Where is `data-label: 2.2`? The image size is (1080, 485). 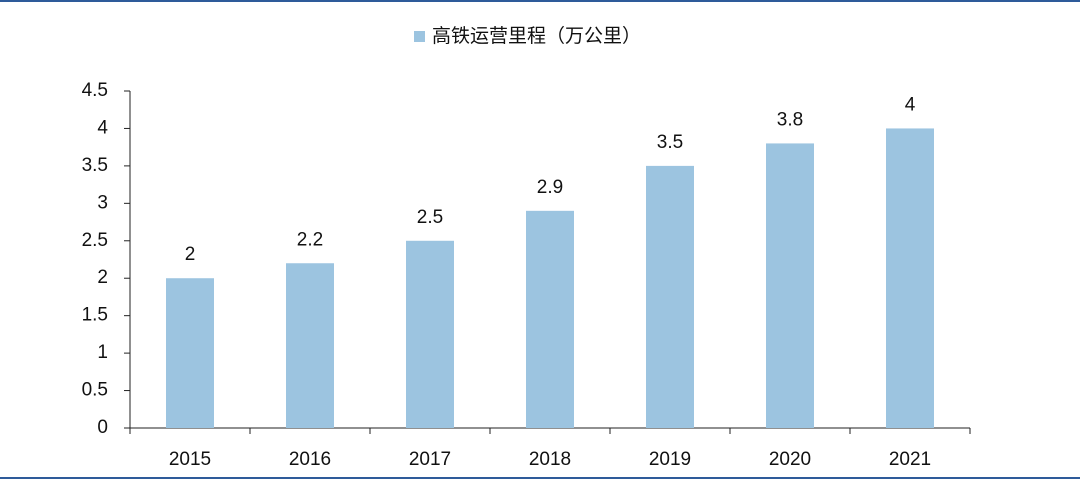
data-label: 2.2 is located at coordinates (310, 239).